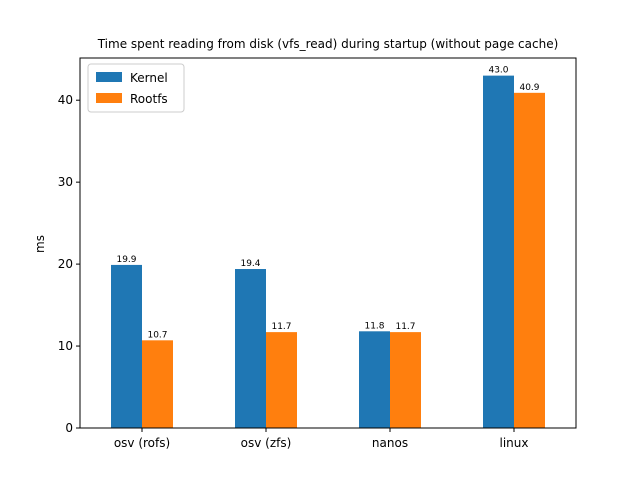  Describe the element at coordinates (390, 443) in the screenshot. I see `x-tick-label-2: nanos` at that location.